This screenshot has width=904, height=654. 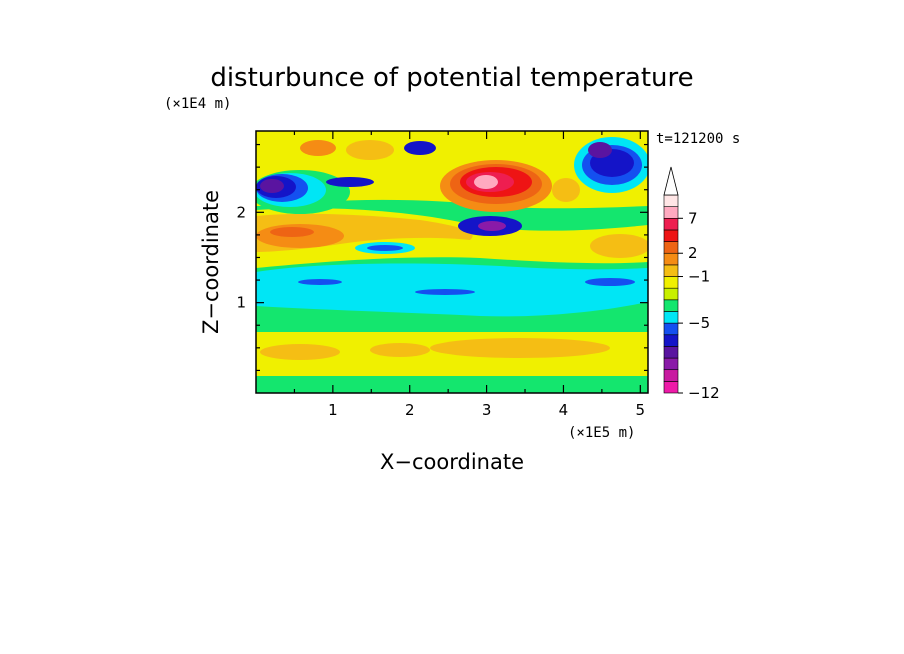 I want to click on x-tick-label: 1, so click(x=333, y=410).